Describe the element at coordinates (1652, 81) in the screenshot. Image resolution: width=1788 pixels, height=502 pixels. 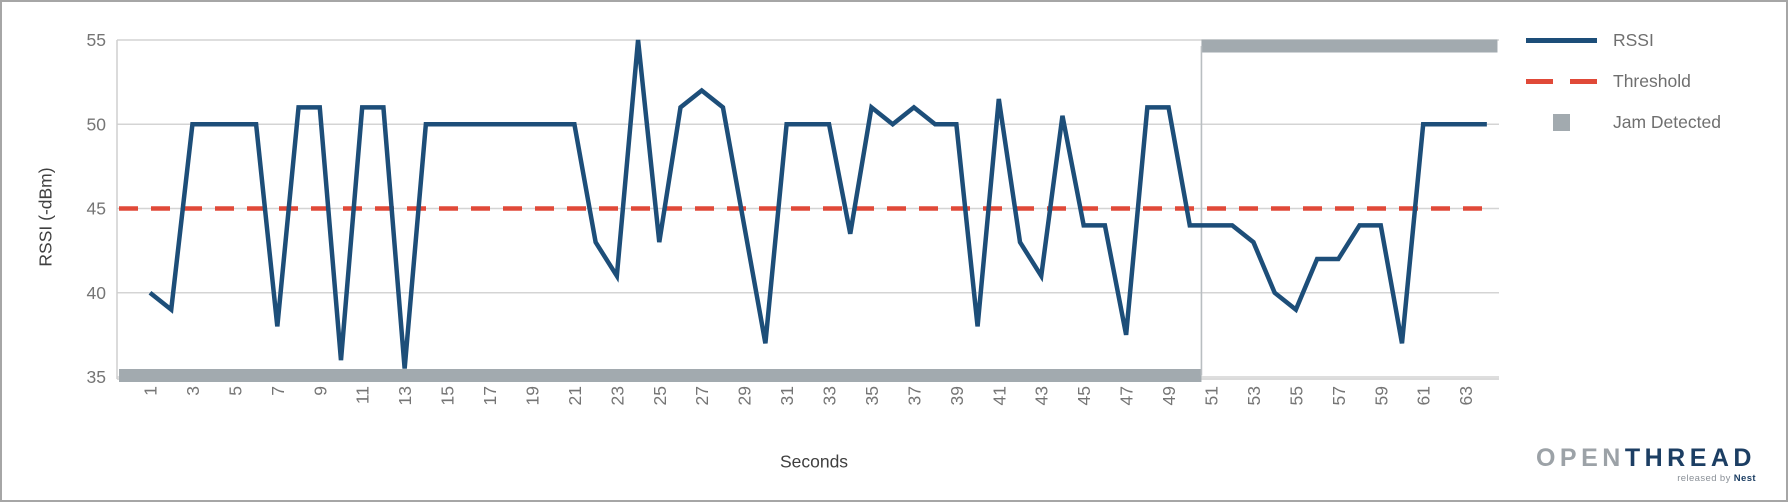
I see `legend-label-threshold: Threshold` at that location.